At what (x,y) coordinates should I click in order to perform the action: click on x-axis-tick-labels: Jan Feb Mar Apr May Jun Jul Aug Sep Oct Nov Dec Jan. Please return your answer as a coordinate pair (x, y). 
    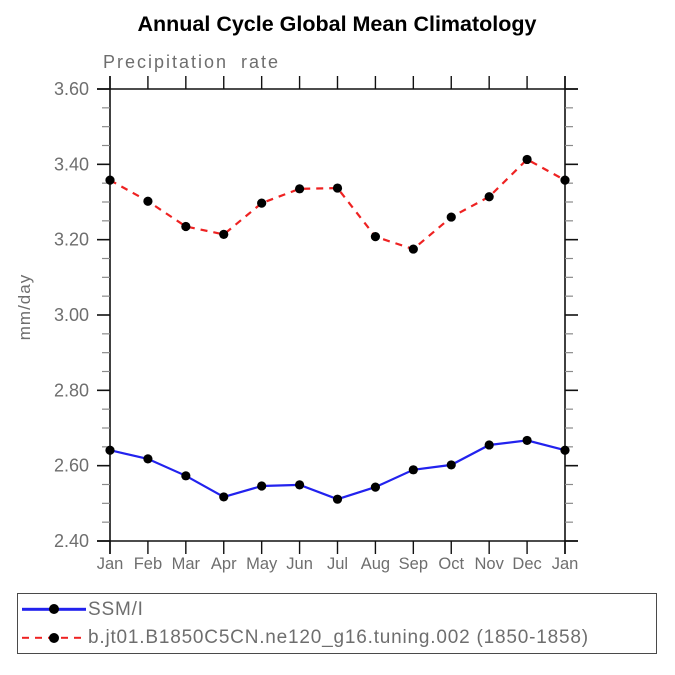
    Looking at the image, I should click on (338, 564).